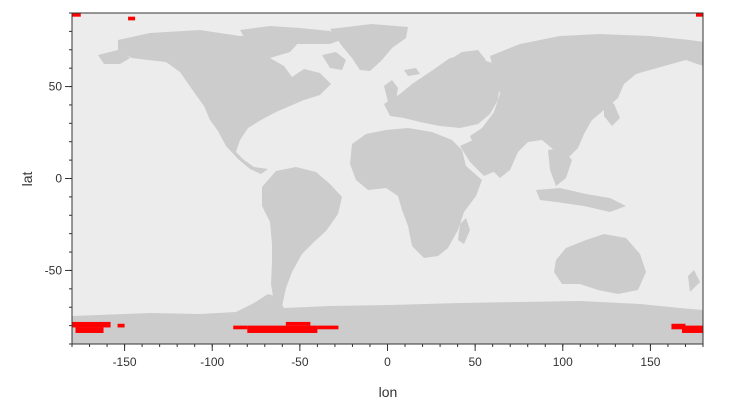 Image resolution: width=741 pixels, height=410 pixels. Describe the element at coordinates (212, 362) in the screenshot. I see `x-tick-label: -100` at that location.